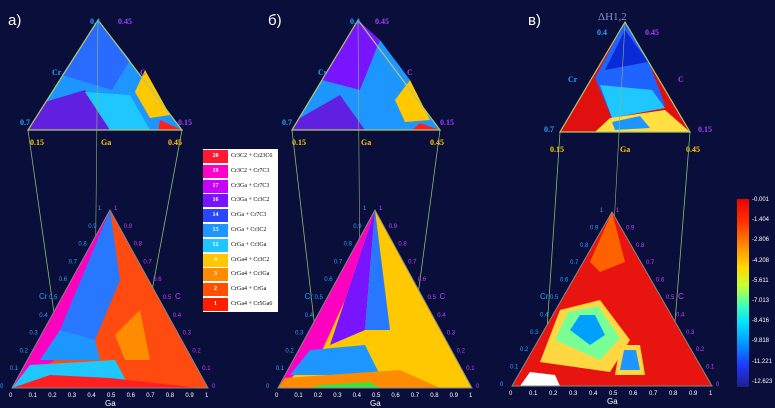 This screenshot has height=408, width=775. Describe the element at coordinates (105, 74) in the screenshot. I see `panel-a-zoom-triangle` at that location.